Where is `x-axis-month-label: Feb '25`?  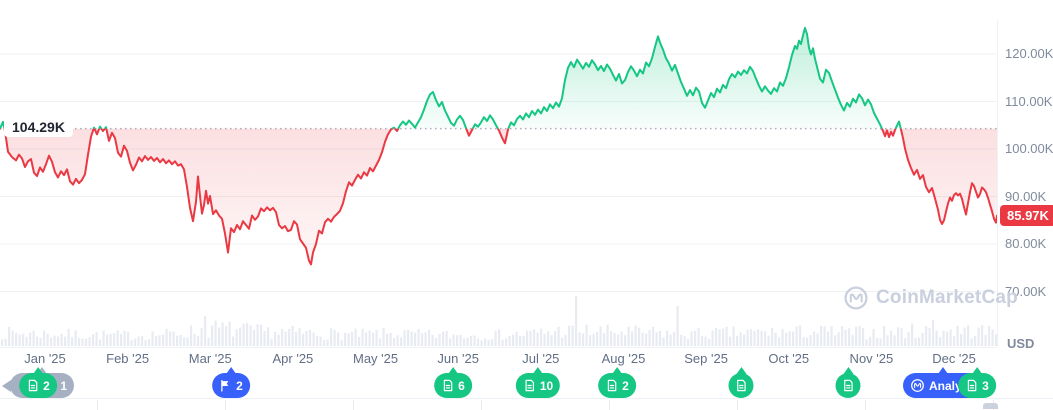 x-axis-month-label: Feb '25 is located at coordinates (128, 358).